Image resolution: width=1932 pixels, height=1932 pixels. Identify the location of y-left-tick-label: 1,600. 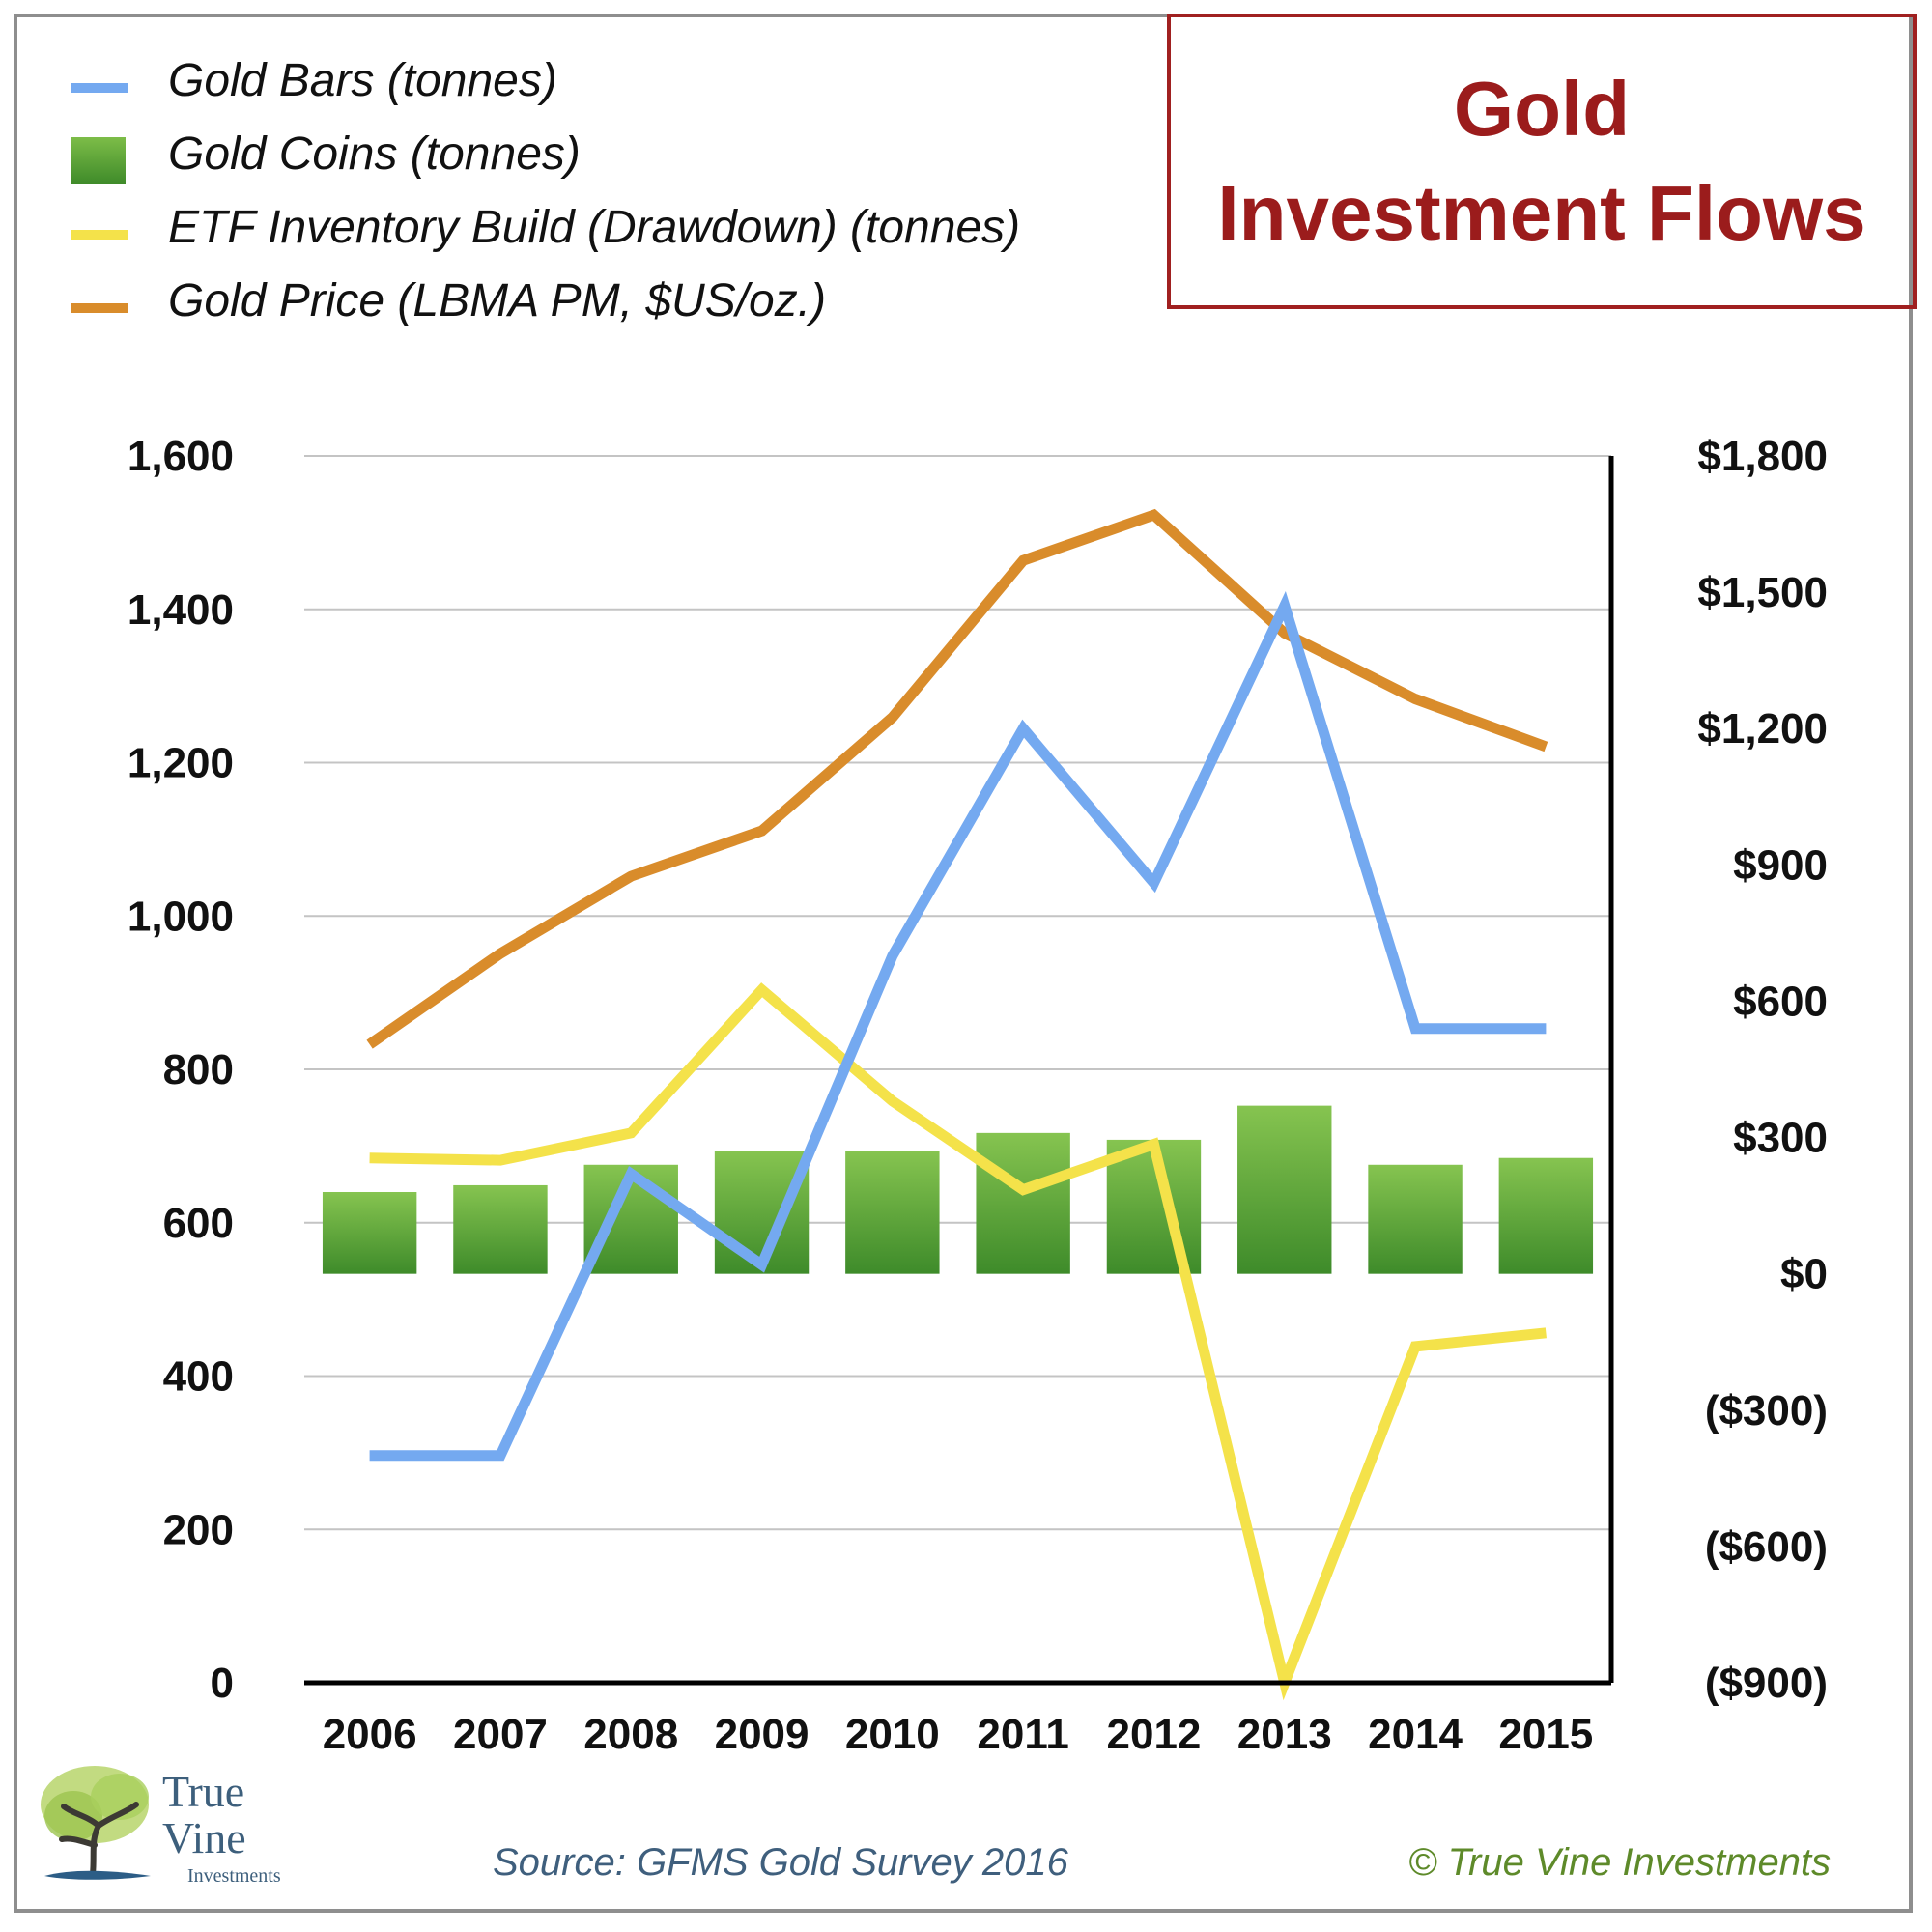
(181, 456).